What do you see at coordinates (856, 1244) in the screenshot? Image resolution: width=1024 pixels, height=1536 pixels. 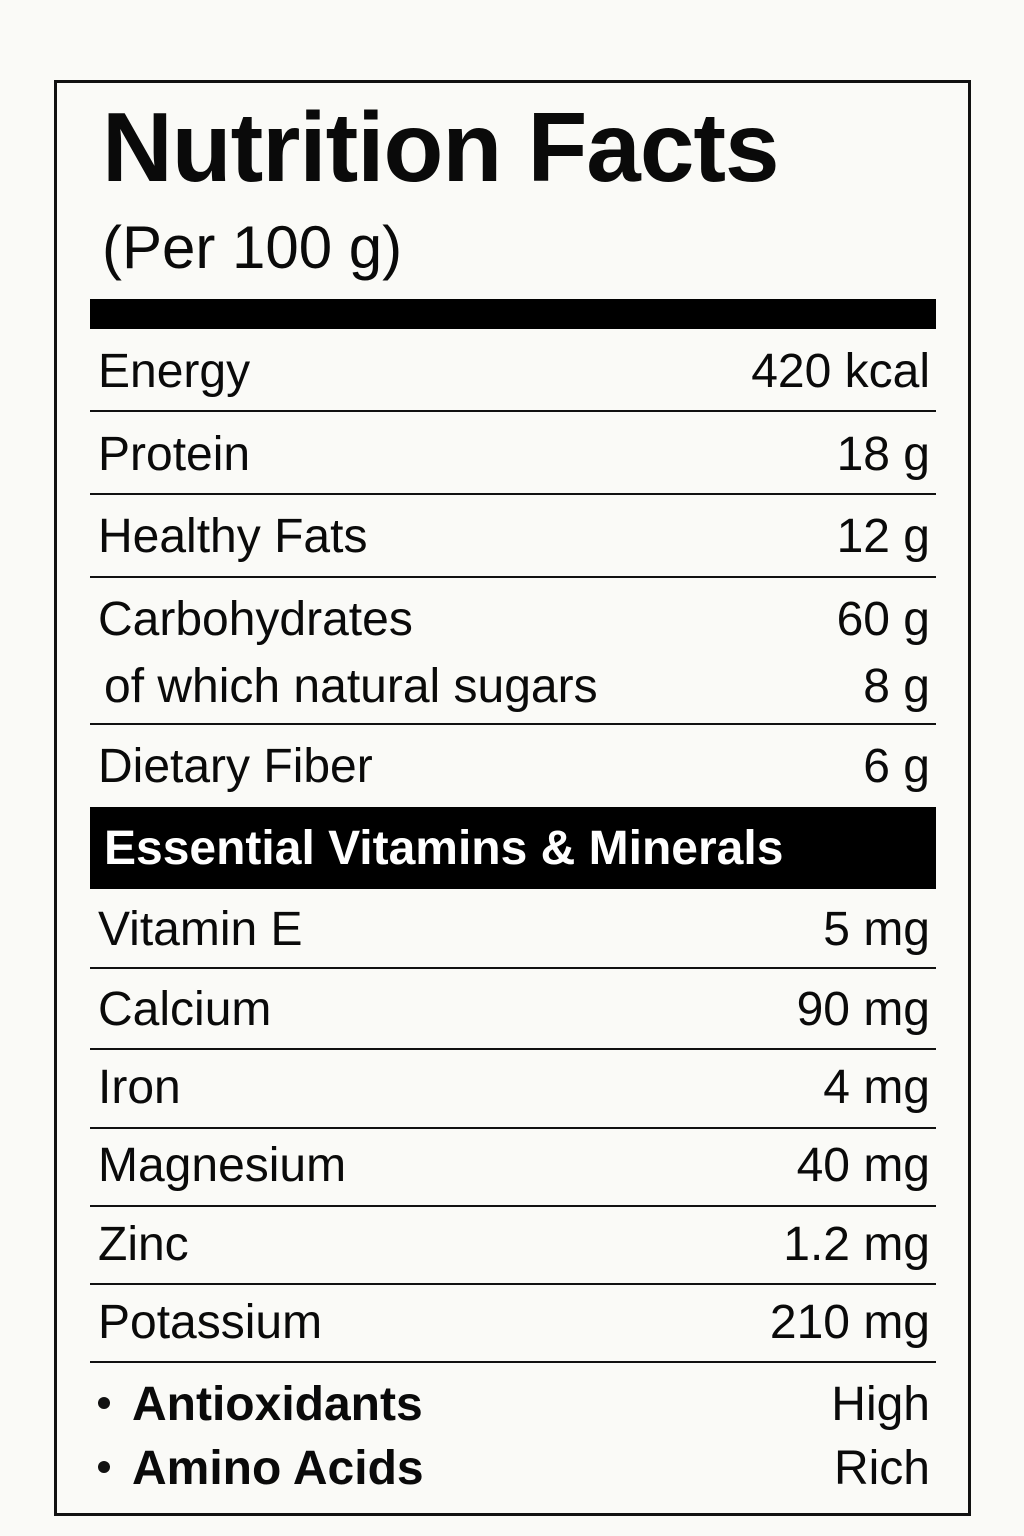 I see `mineral-value: 1.2 mg` at bounding box center [856, 1244].